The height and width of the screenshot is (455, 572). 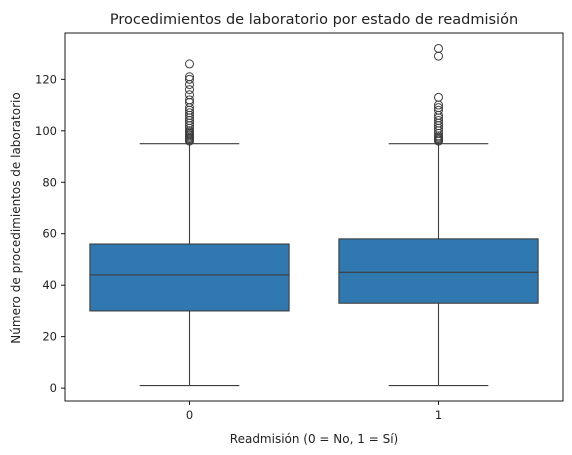 I want to click on y-tick-label: 100, so click(x=46, y=131).